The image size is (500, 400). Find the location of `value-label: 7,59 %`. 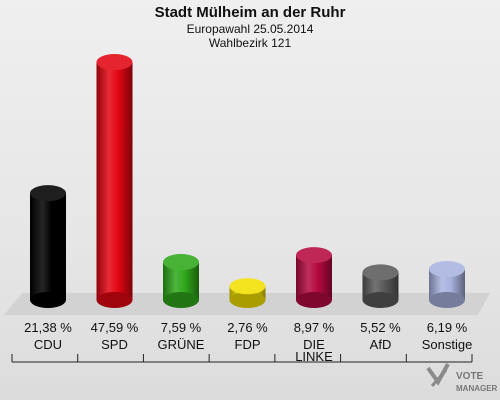

value-label: 7,59 % is located at coordinates (181, 327).